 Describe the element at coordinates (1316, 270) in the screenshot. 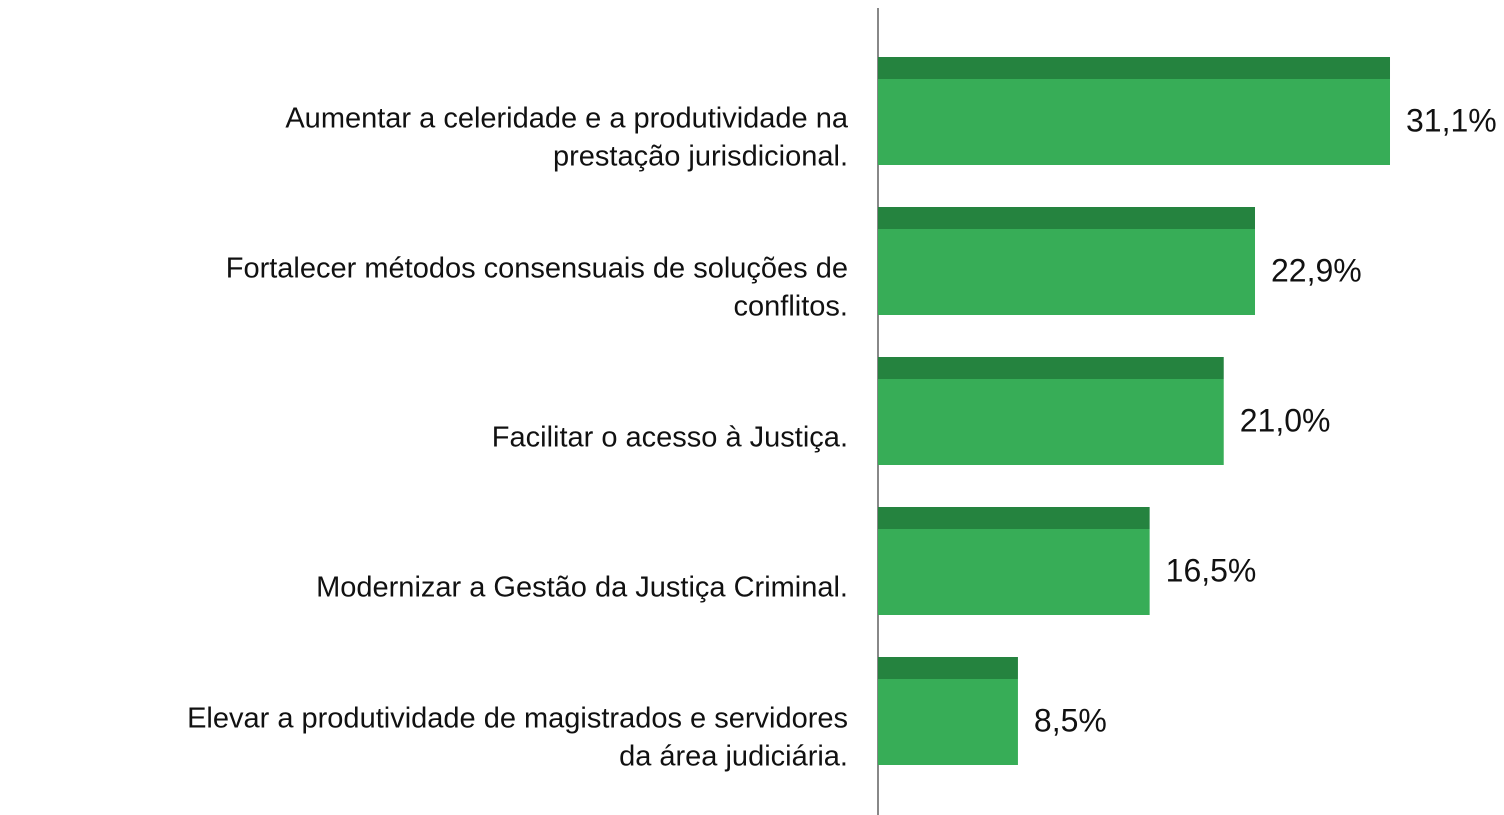

I see `value-label: 22,9%` at that location.